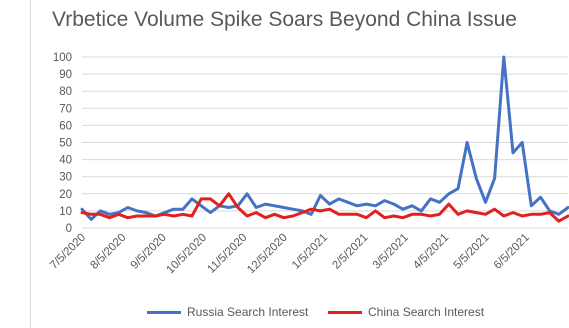 This screenshot has height=328, width=569. What do you see at coordinates (248, 312) in the screenshot?
I see `legend-label-russia: Russia Search Interest` at bounding box center [248, 312].